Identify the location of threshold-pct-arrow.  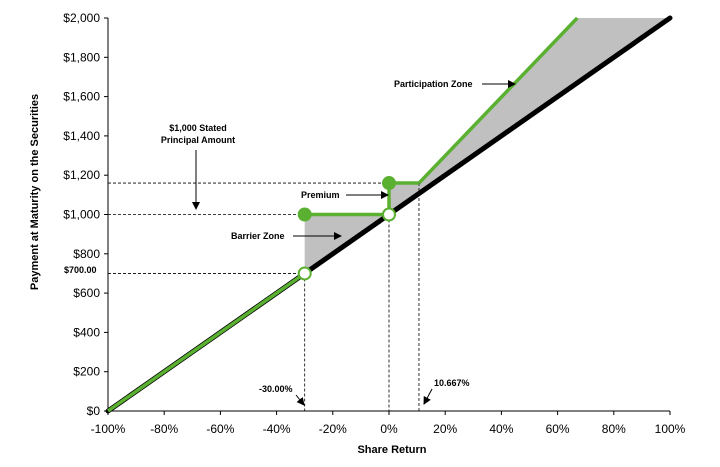
(428, 396).